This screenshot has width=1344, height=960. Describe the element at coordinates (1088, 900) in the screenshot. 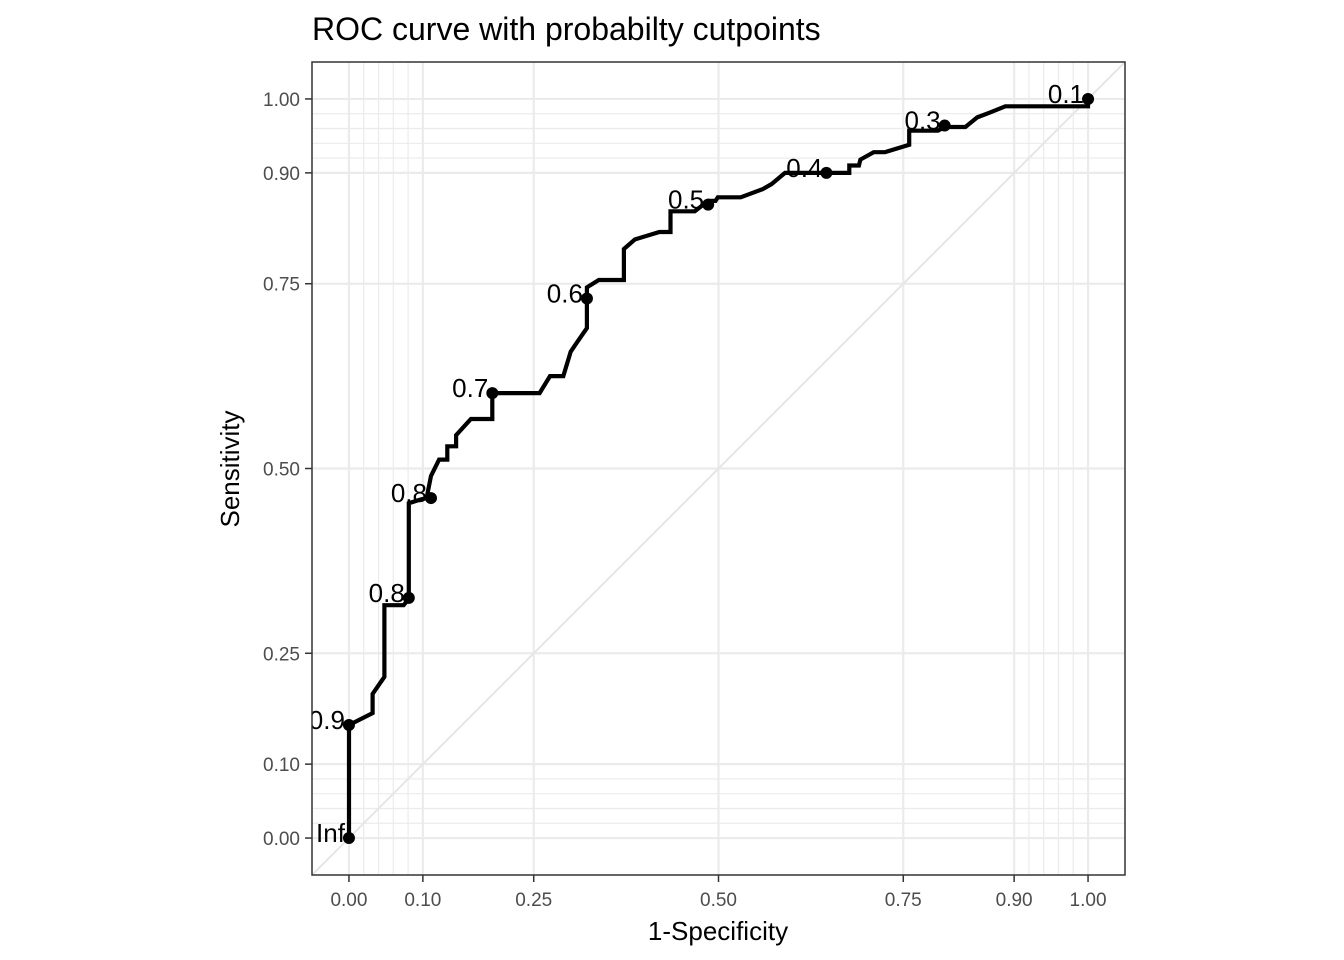

I see `x-tick-label: 1.00` at that location.